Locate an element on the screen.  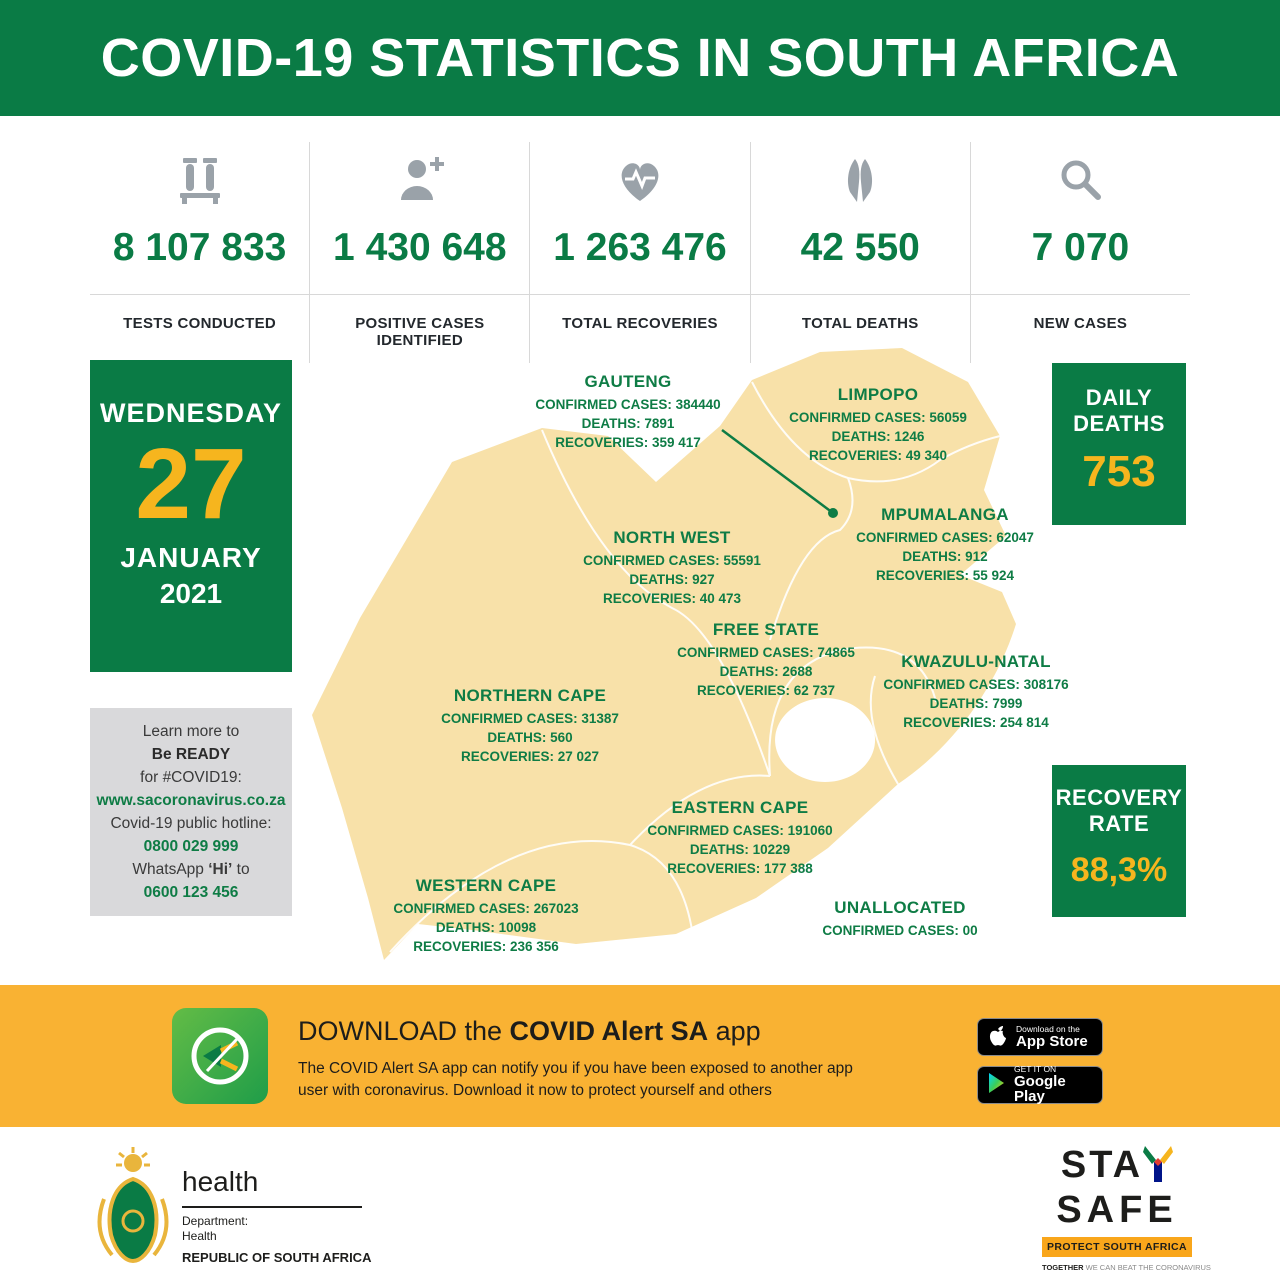
recovery-rate-value: 88,3% is located at coordinates (1119, 870).